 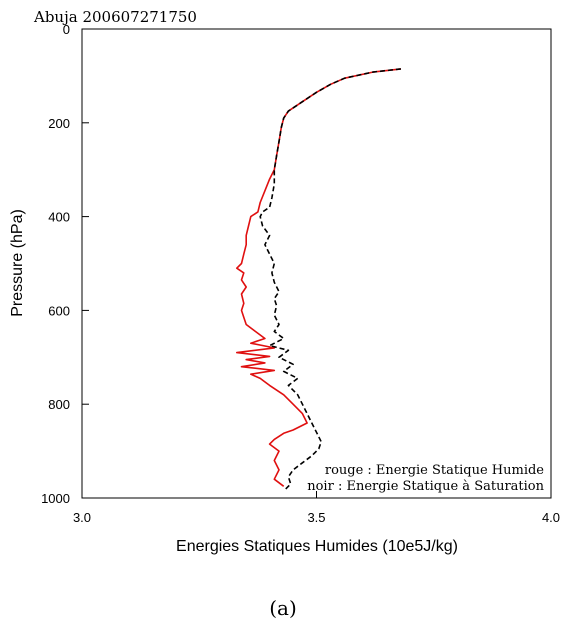 What do you see at coordinates (316, 517) in the screenshot?
I see `x-tick-label: 3.5` at bounding box center [316, 517].